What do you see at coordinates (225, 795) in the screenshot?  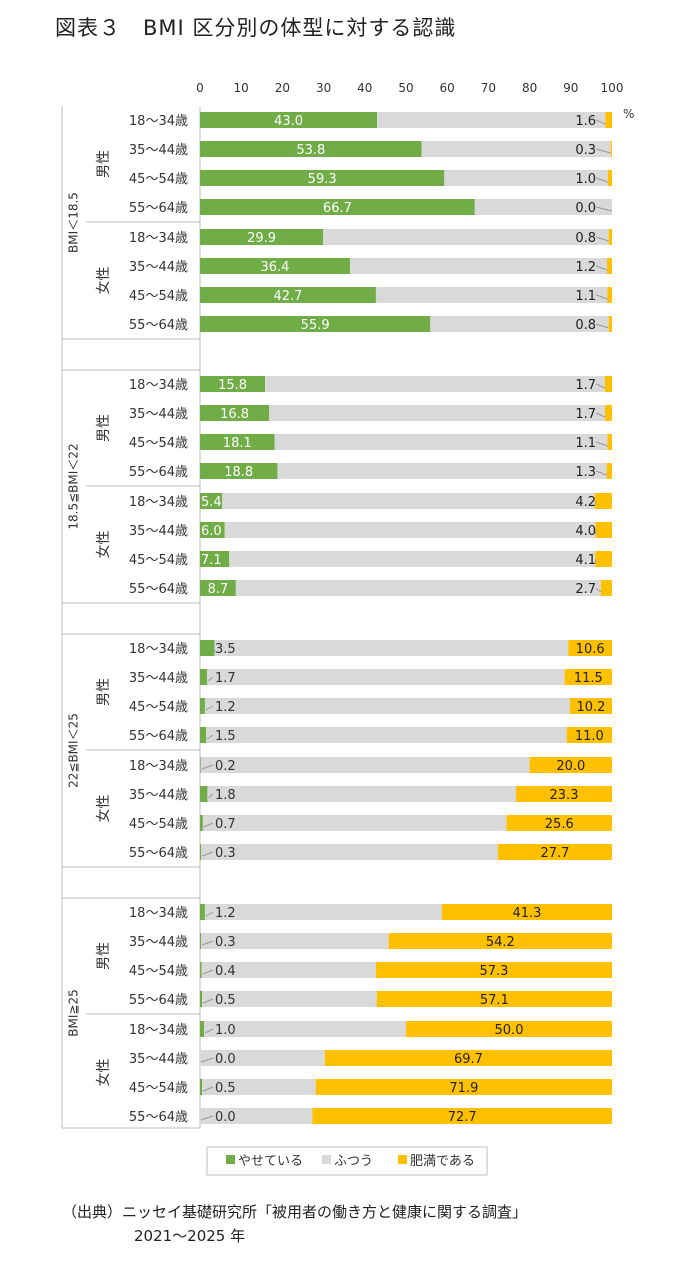 I see `data-label-thin: 1.8` at bounding box center [225, 795].